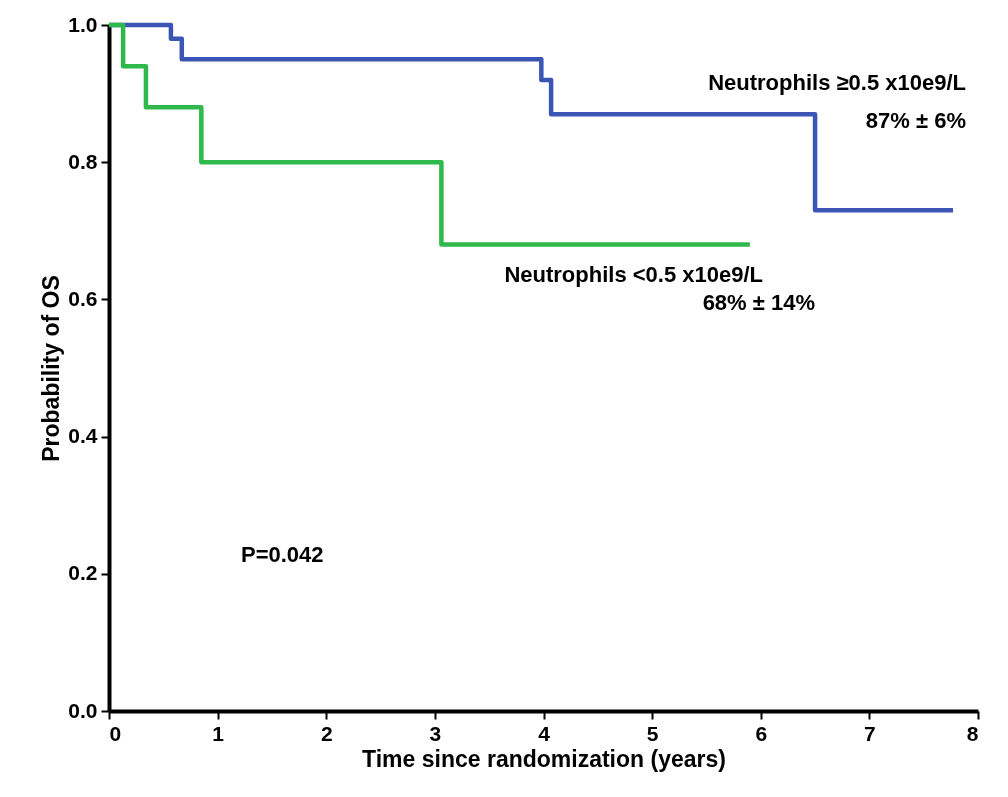 This screenshot has height=797, width=1008. I want to click on annotation: P=0.042, so click(282, 554).